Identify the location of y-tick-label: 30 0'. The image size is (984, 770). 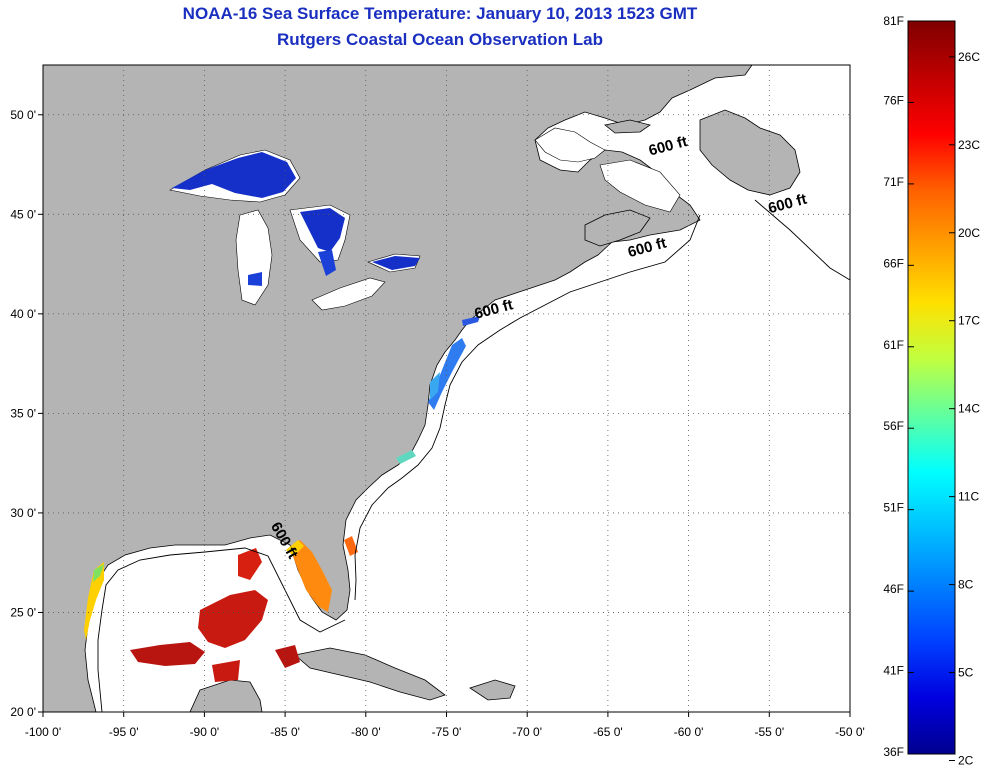
(23, 513).